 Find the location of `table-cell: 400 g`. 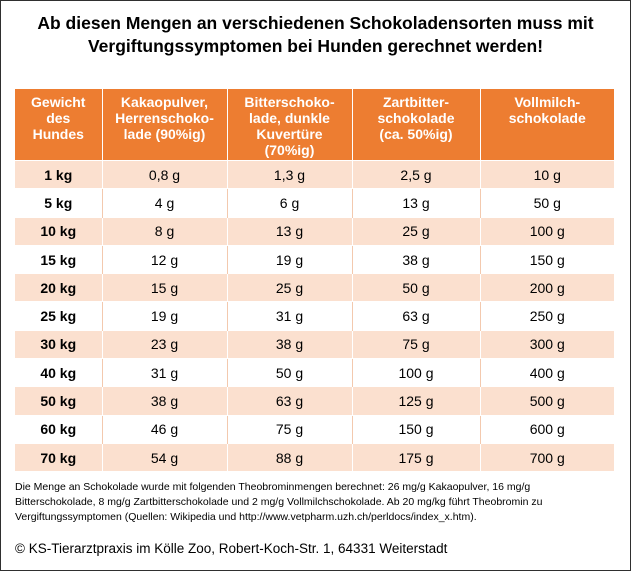

table-cell: 400 g is located at coordinates (547, 372).